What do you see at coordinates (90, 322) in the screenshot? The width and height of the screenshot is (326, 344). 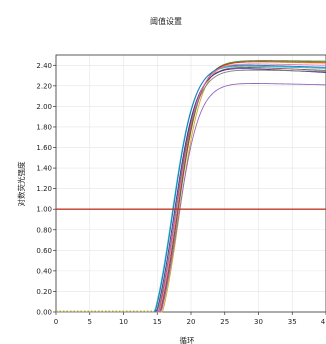 I see `x-tick-label: 5` at bounding box center [90, 322].